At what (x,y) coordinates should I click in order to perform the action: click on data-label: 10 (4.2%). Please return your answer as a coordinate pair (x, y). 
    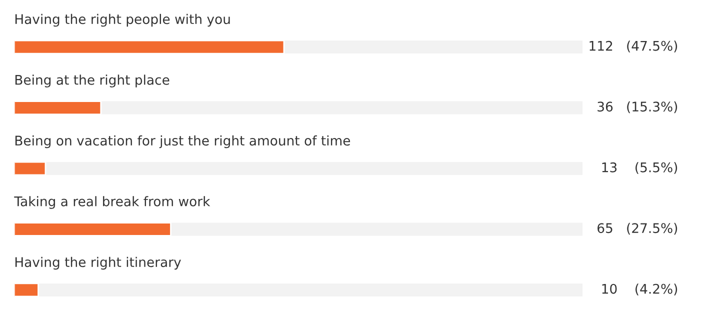
    Looking at the image, I should click on (640, 290).